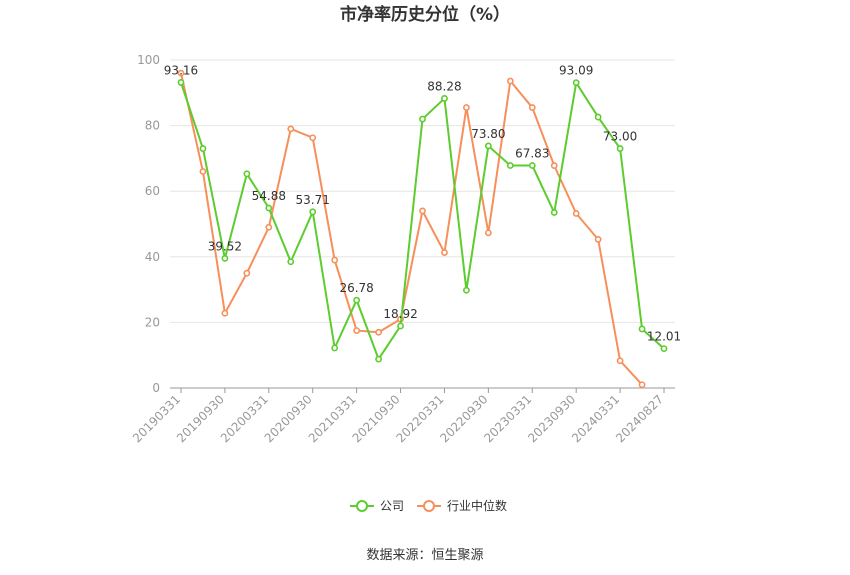  I want to click on chart-title: 市净率历史分位（%）, so click(425, 14).